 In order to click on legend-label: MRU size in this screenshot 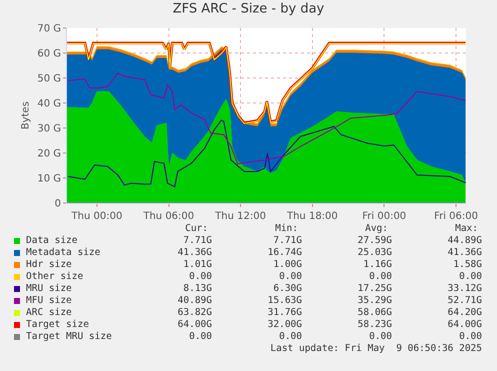, I will do `click(49, 289)`.